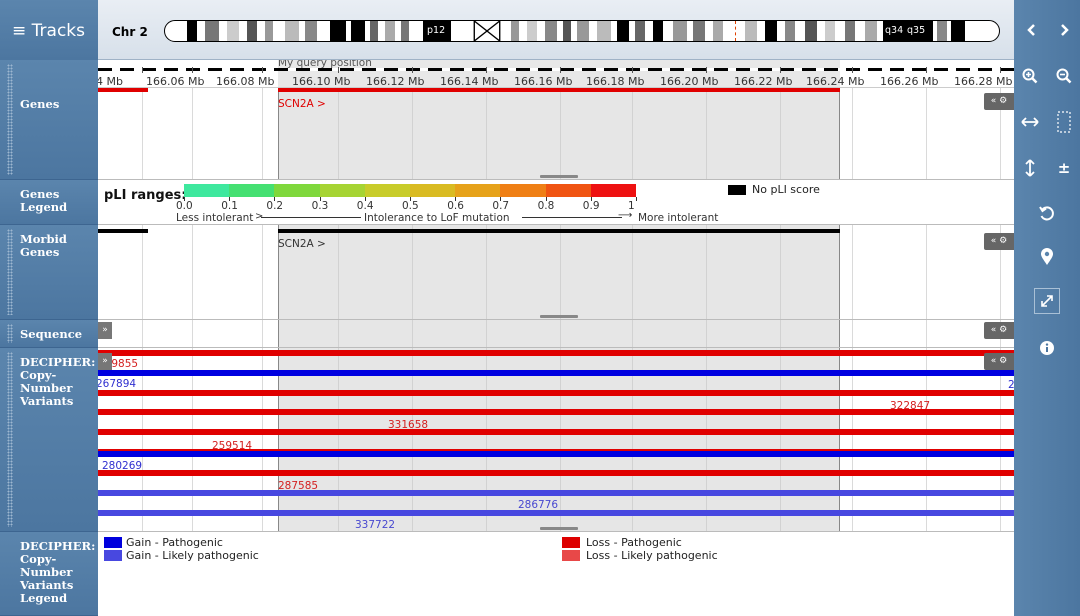  Describe the element at coordinates (1064, 168) in the screenshot. I see `plus-minus-icon: ±` at that location.